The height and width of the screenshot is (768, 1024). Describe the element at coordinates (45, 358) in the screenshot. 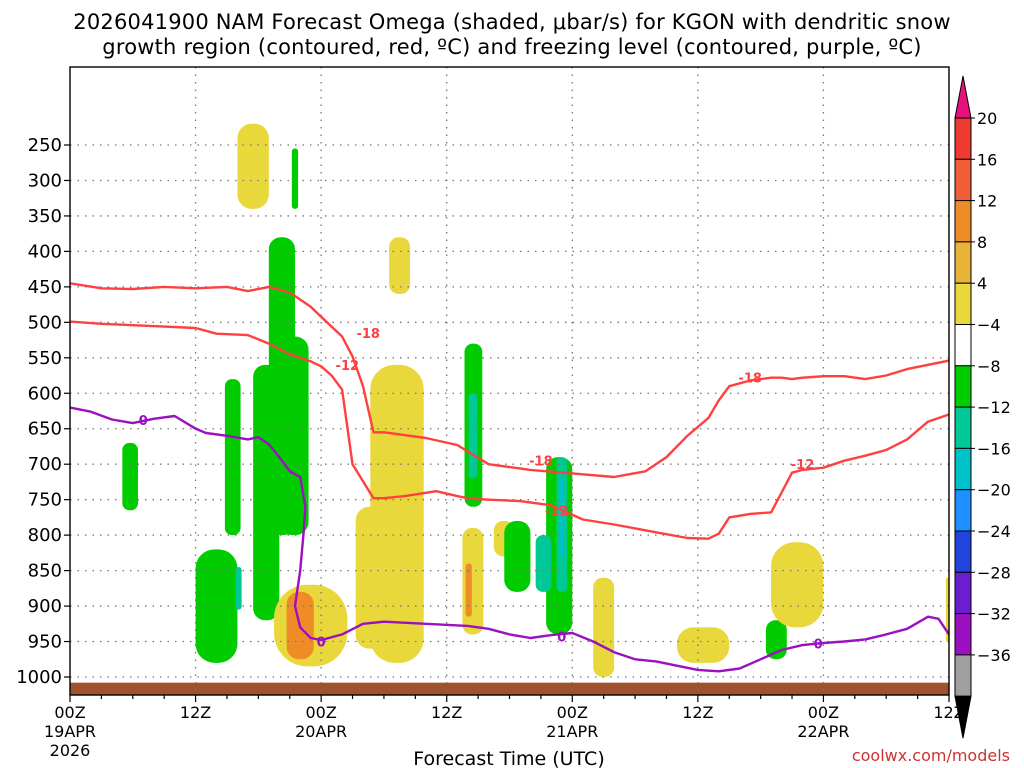

I see `y-tick-label: 550` at that location.